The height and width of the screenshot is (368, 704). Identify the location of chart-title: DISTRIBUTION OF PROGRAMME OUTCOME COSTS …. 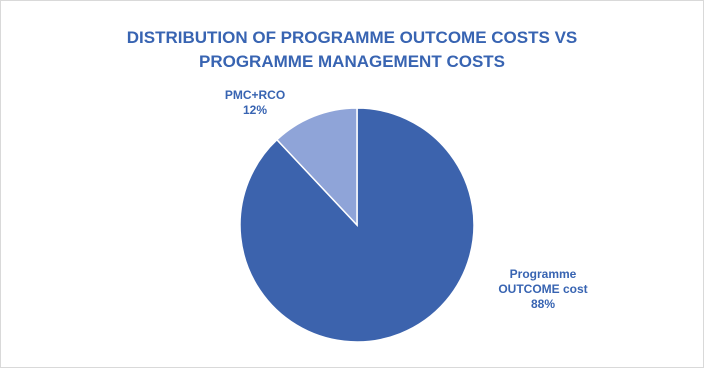
(352, 50).